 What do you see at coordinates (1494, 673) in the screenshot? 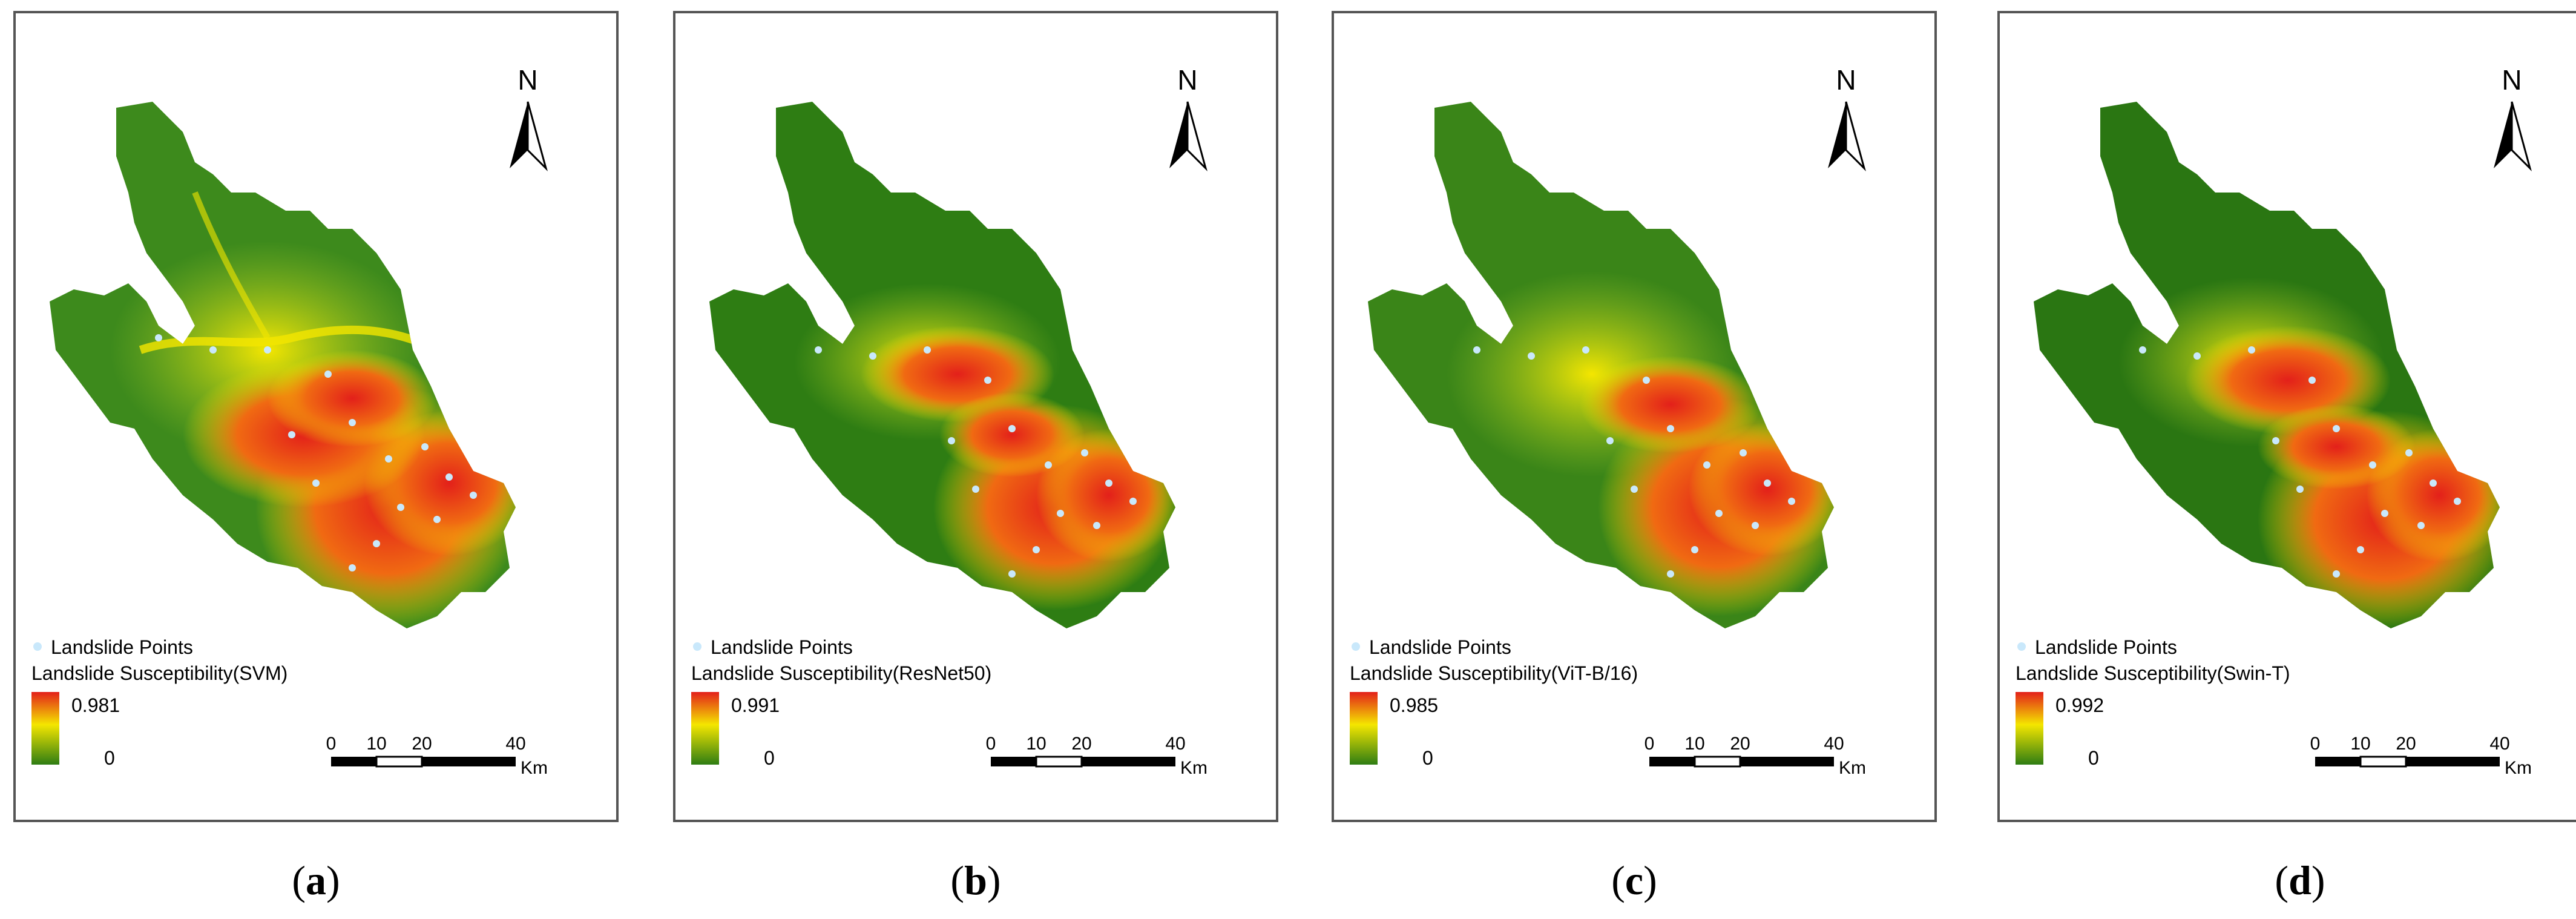
I see `legend-title: Landslide Susceptibility(ViT-B/16)` at bounding box center [1494, 673].